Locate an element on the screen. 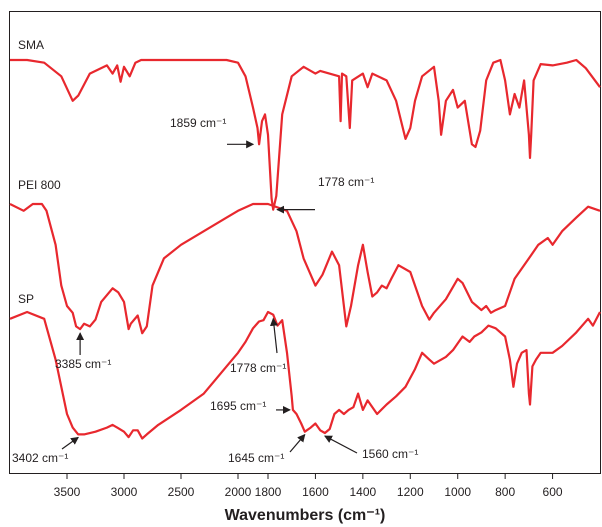 The image size is (602, 527). annotation-label: 3402 cm⁻¹ is located at coordinates (40, 458).